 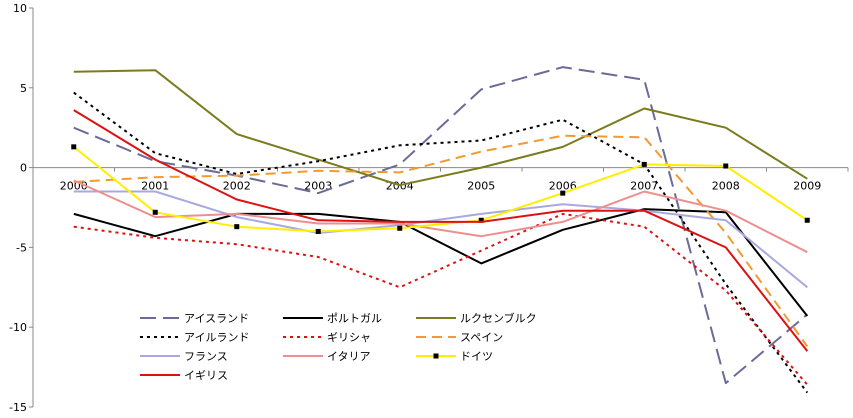 What do you see at coordinates (726, 186) in the screenshot?
I see `x-tick-label: 2008` at bounding box center [726, 186].